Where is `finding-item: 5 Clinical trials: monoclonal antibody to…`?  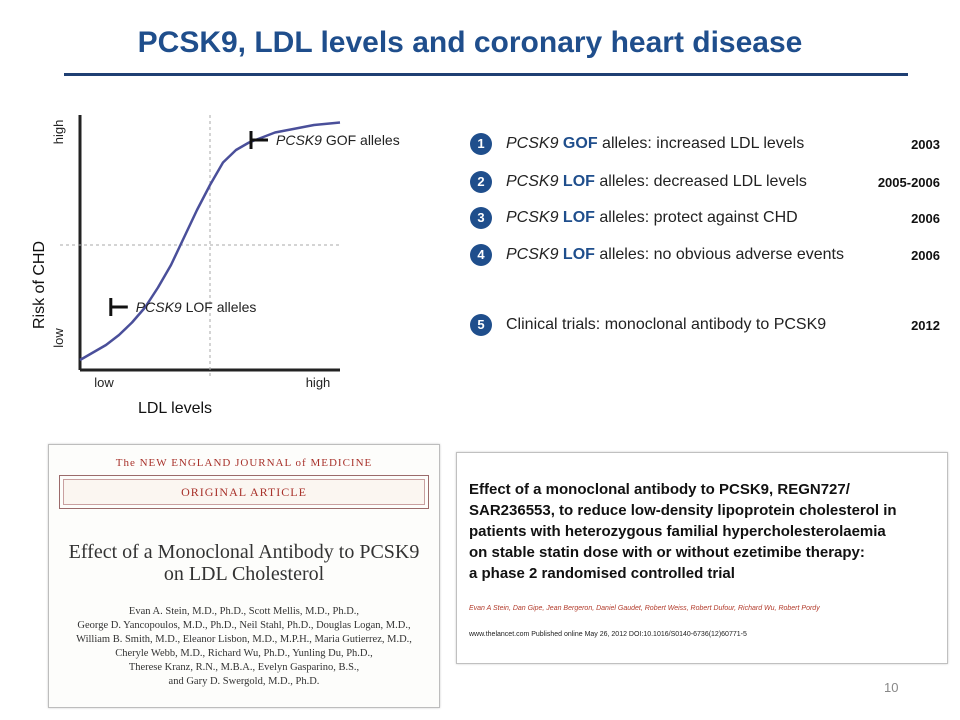 finding-item: 5 Clinical trials: monoclonal antibody to… is located at coordinates (710, 328).